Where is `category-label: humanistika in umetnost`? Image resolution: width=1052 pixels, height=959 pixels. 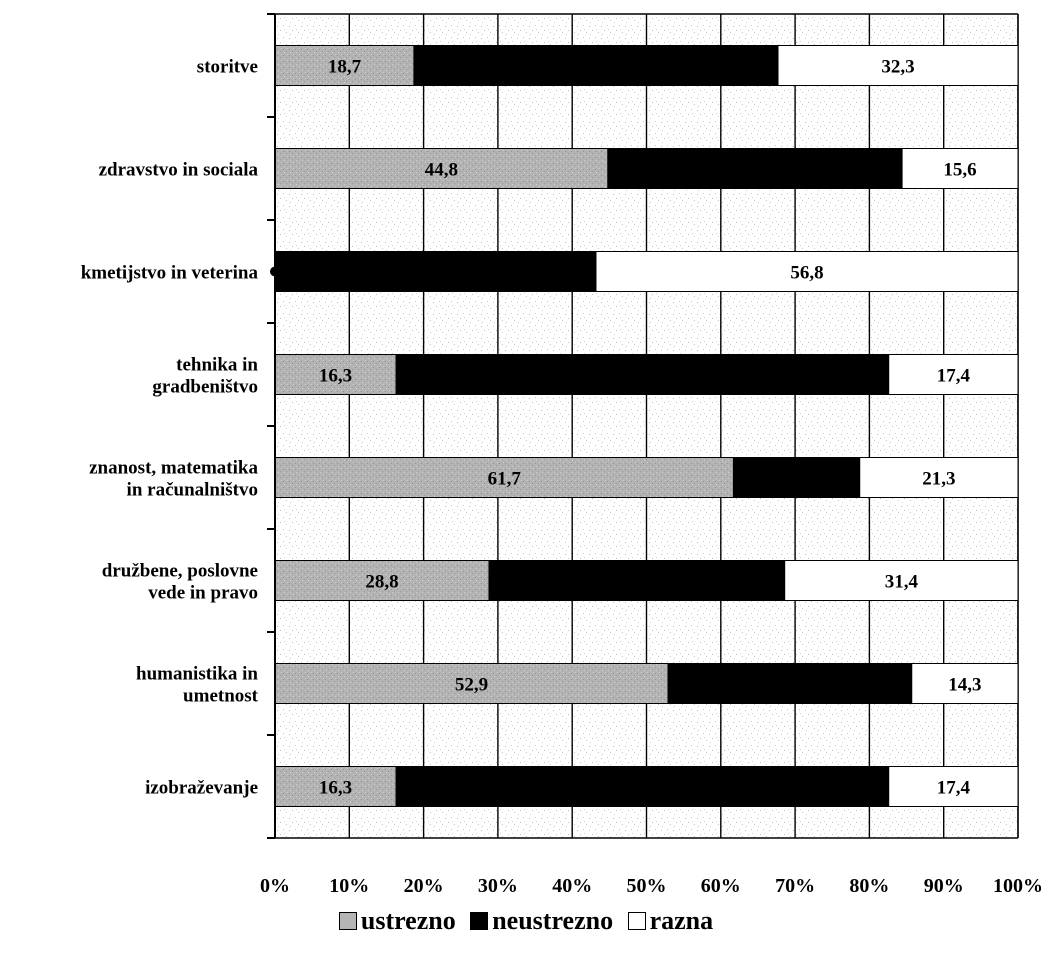
category-label: humanistika in umetnost is located at coordinates (197, 685).